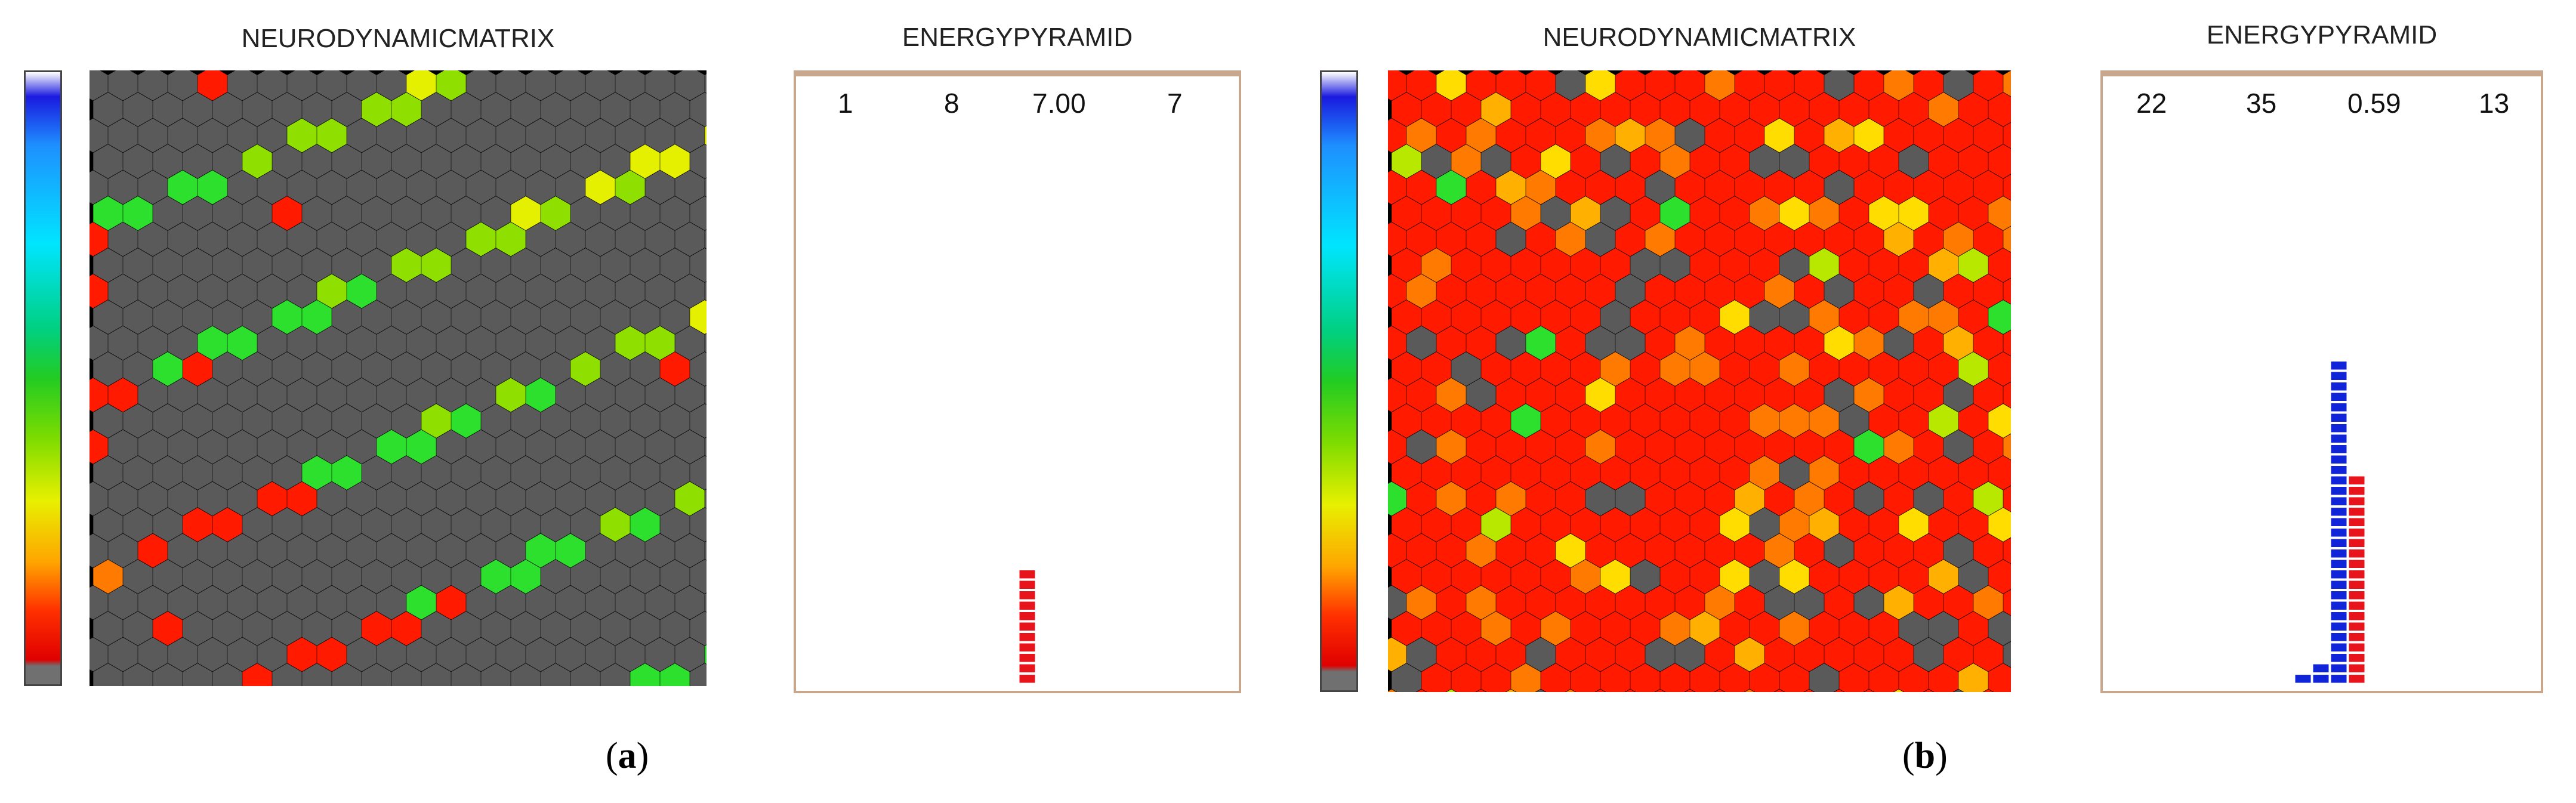 This screenshot has width=2576, height=803. Describe the element at coordinates (1018, 37) in the screenshot. I see `pyramid-title-a: ENERGYPYRAMID` at that location.